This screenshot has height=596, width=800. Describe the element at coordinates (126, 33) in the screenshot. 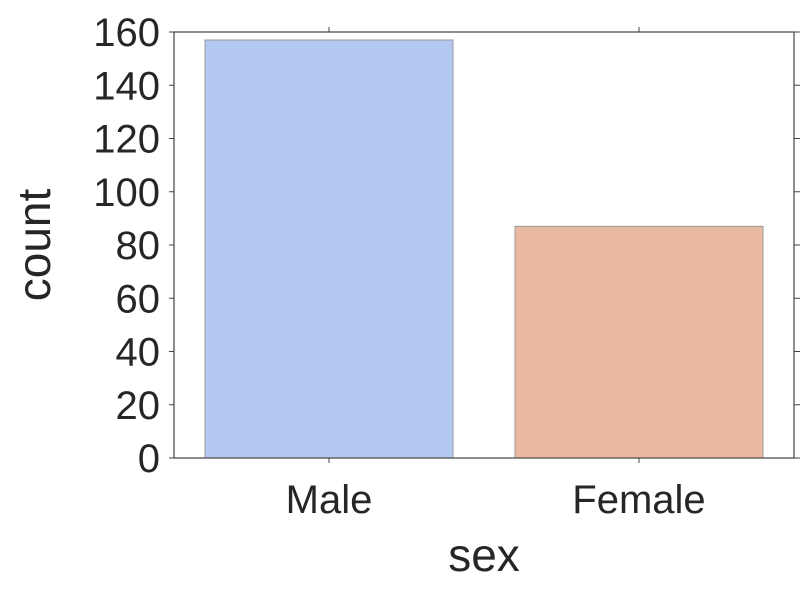

I see `y-tick-label: 160` at that location.